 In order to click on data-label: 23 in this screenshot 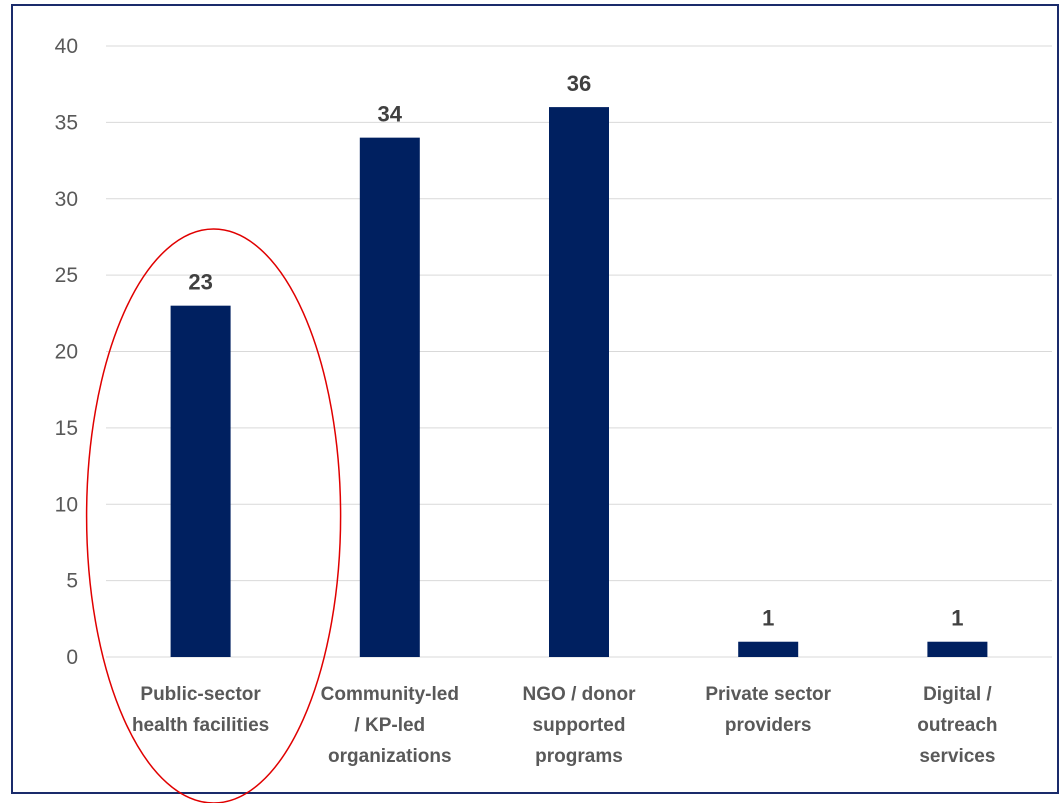, I will do `click(200, 282)`.